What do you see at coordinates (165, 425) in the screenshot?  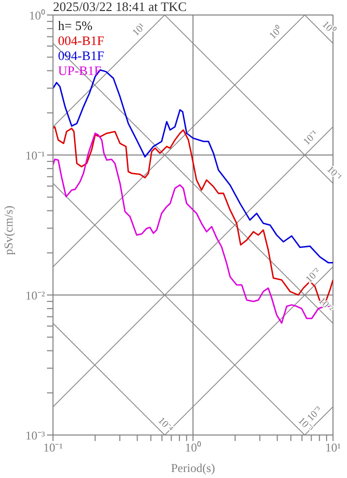 I see `annotation: 10⁻⁴` at bounding box center [165, 425].